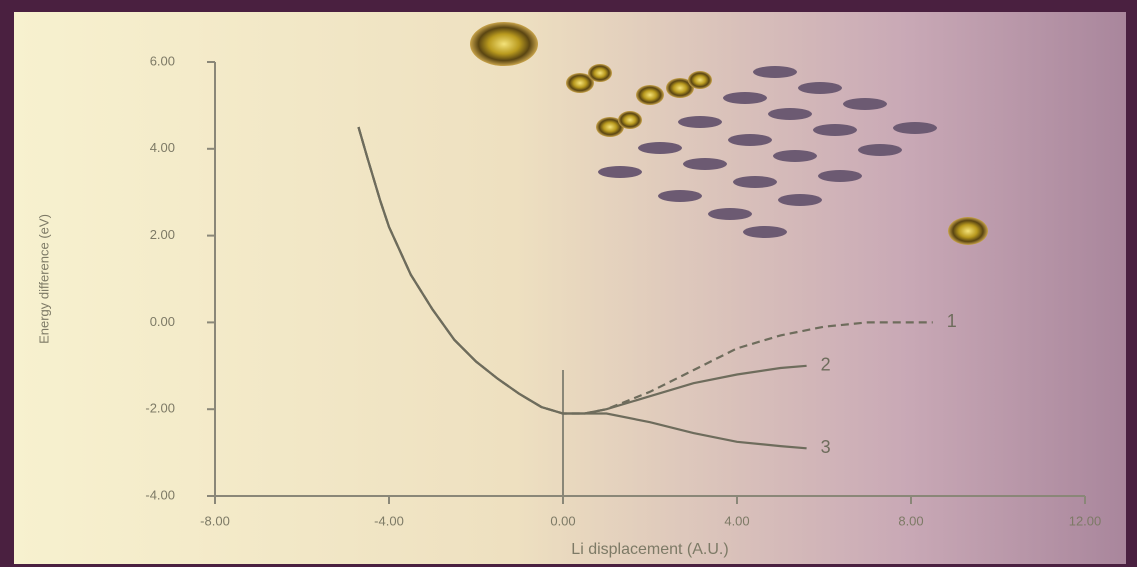 The image size is (1137, 567). Describe the element at coordinates (1085, 520) in the screenshot. I see `x-tick-label: 12.00` at that location.